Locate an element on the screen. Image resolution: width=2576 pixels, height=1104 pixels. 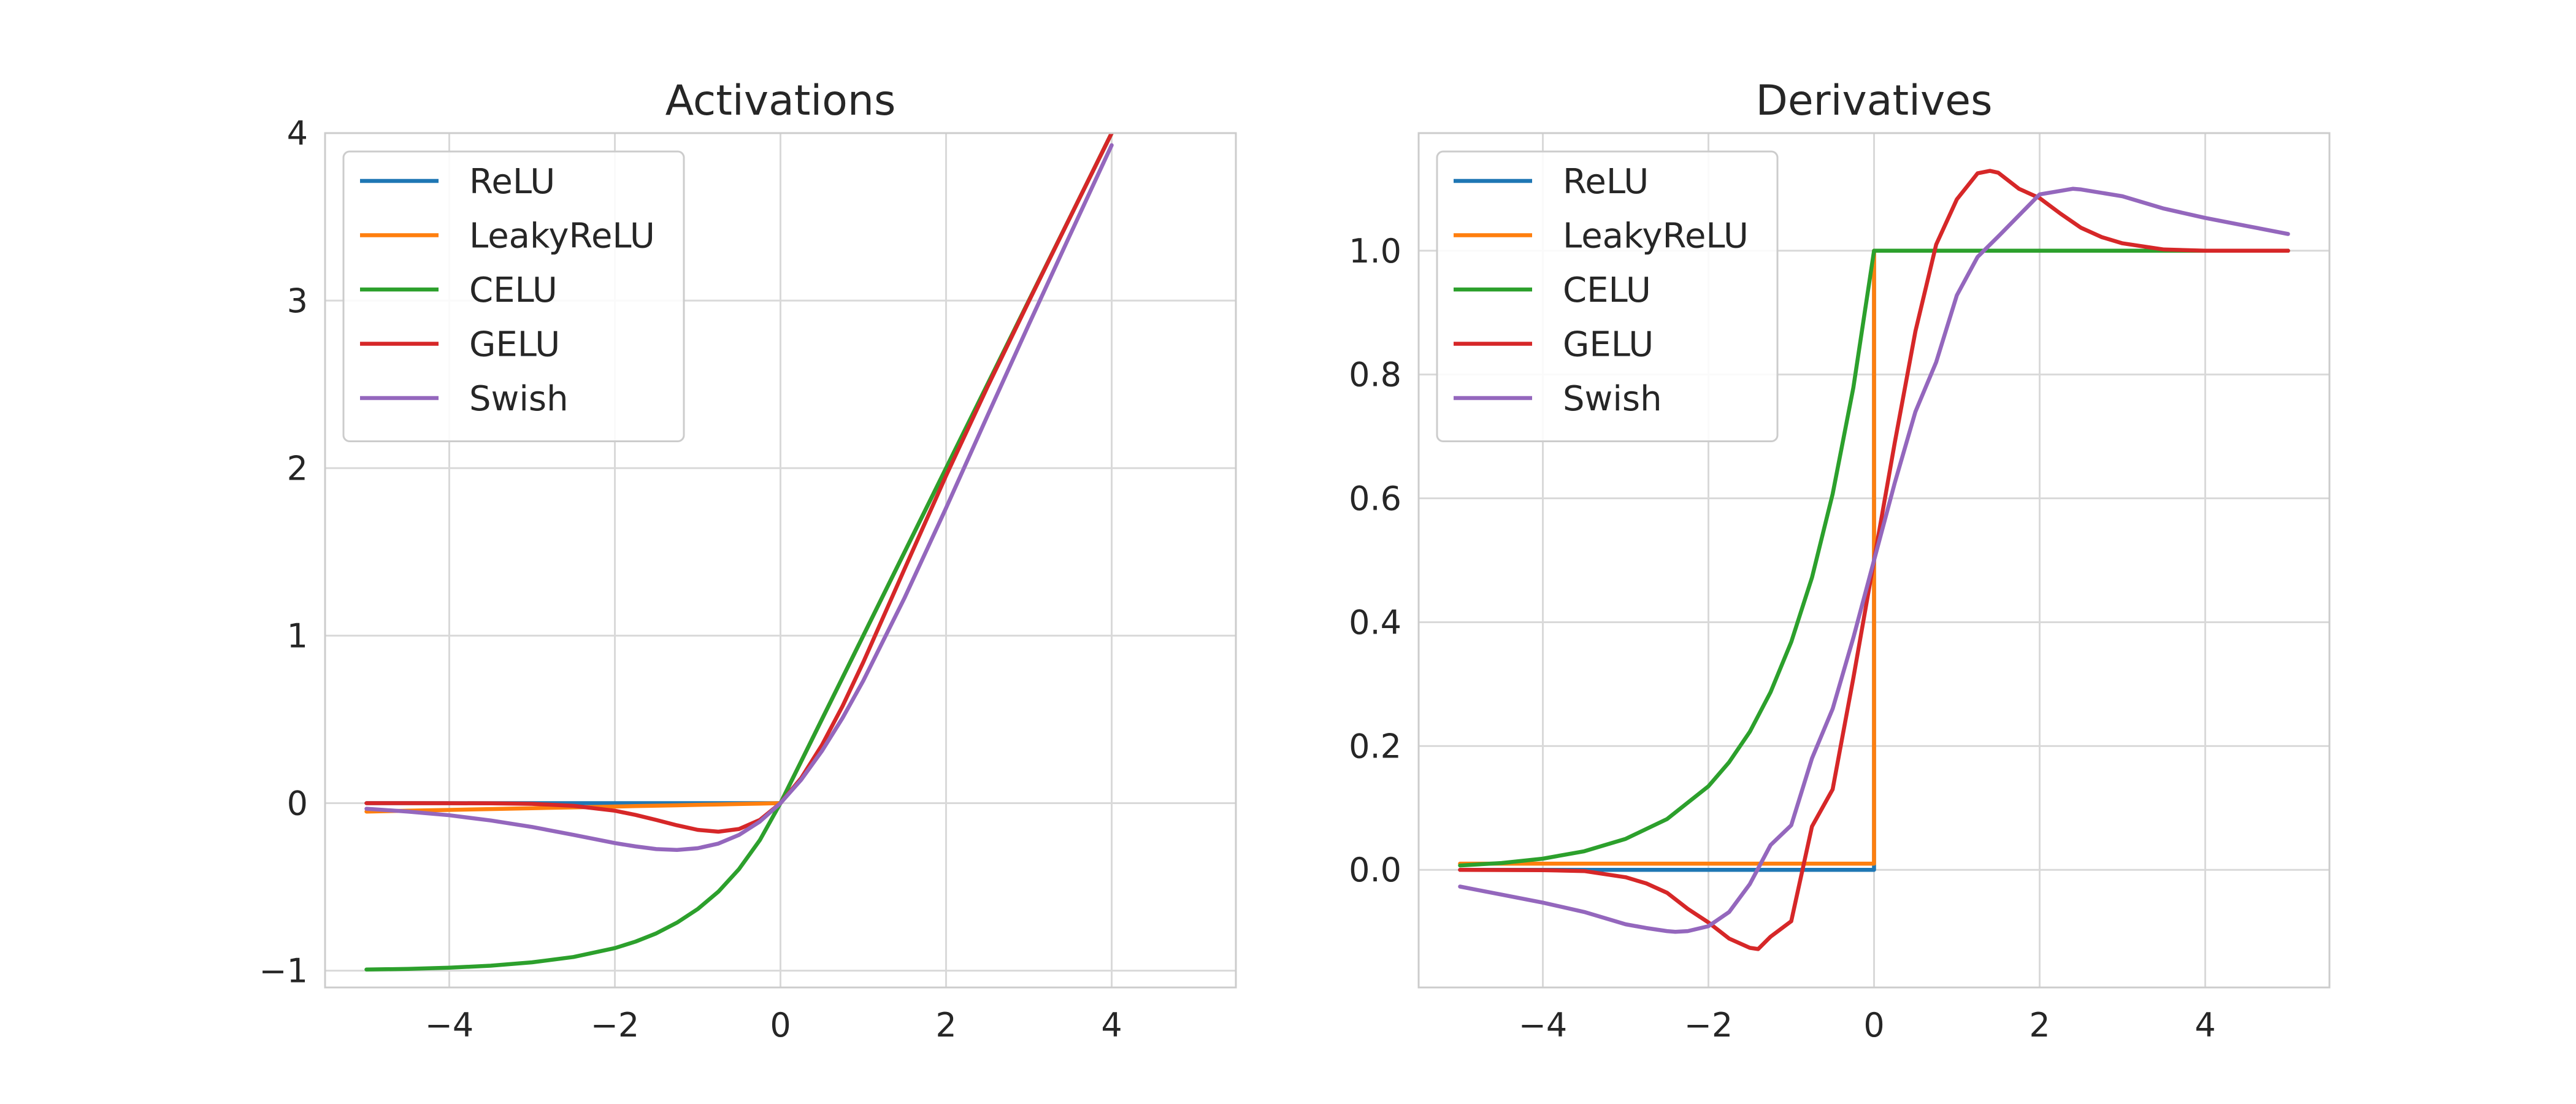
y-tick-label: 0.2 is located at coordinates (1375, 746).